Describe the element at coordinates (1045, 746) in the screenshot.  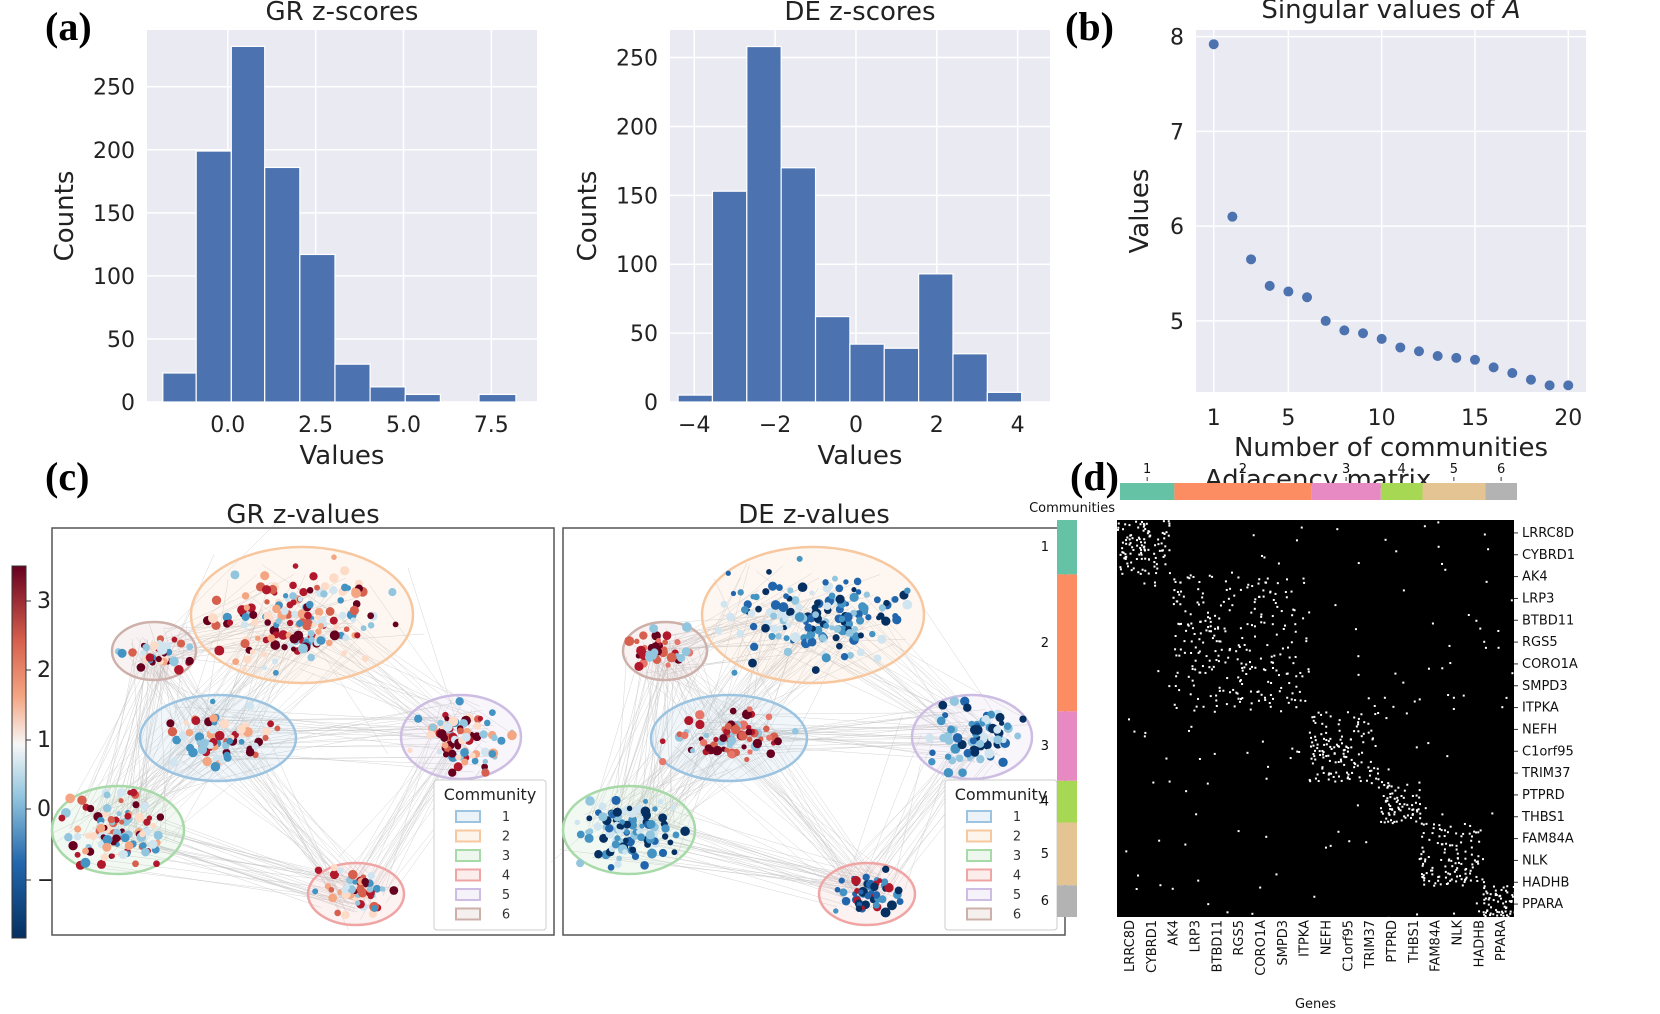
I see `side-tick-label: 3` at that location.